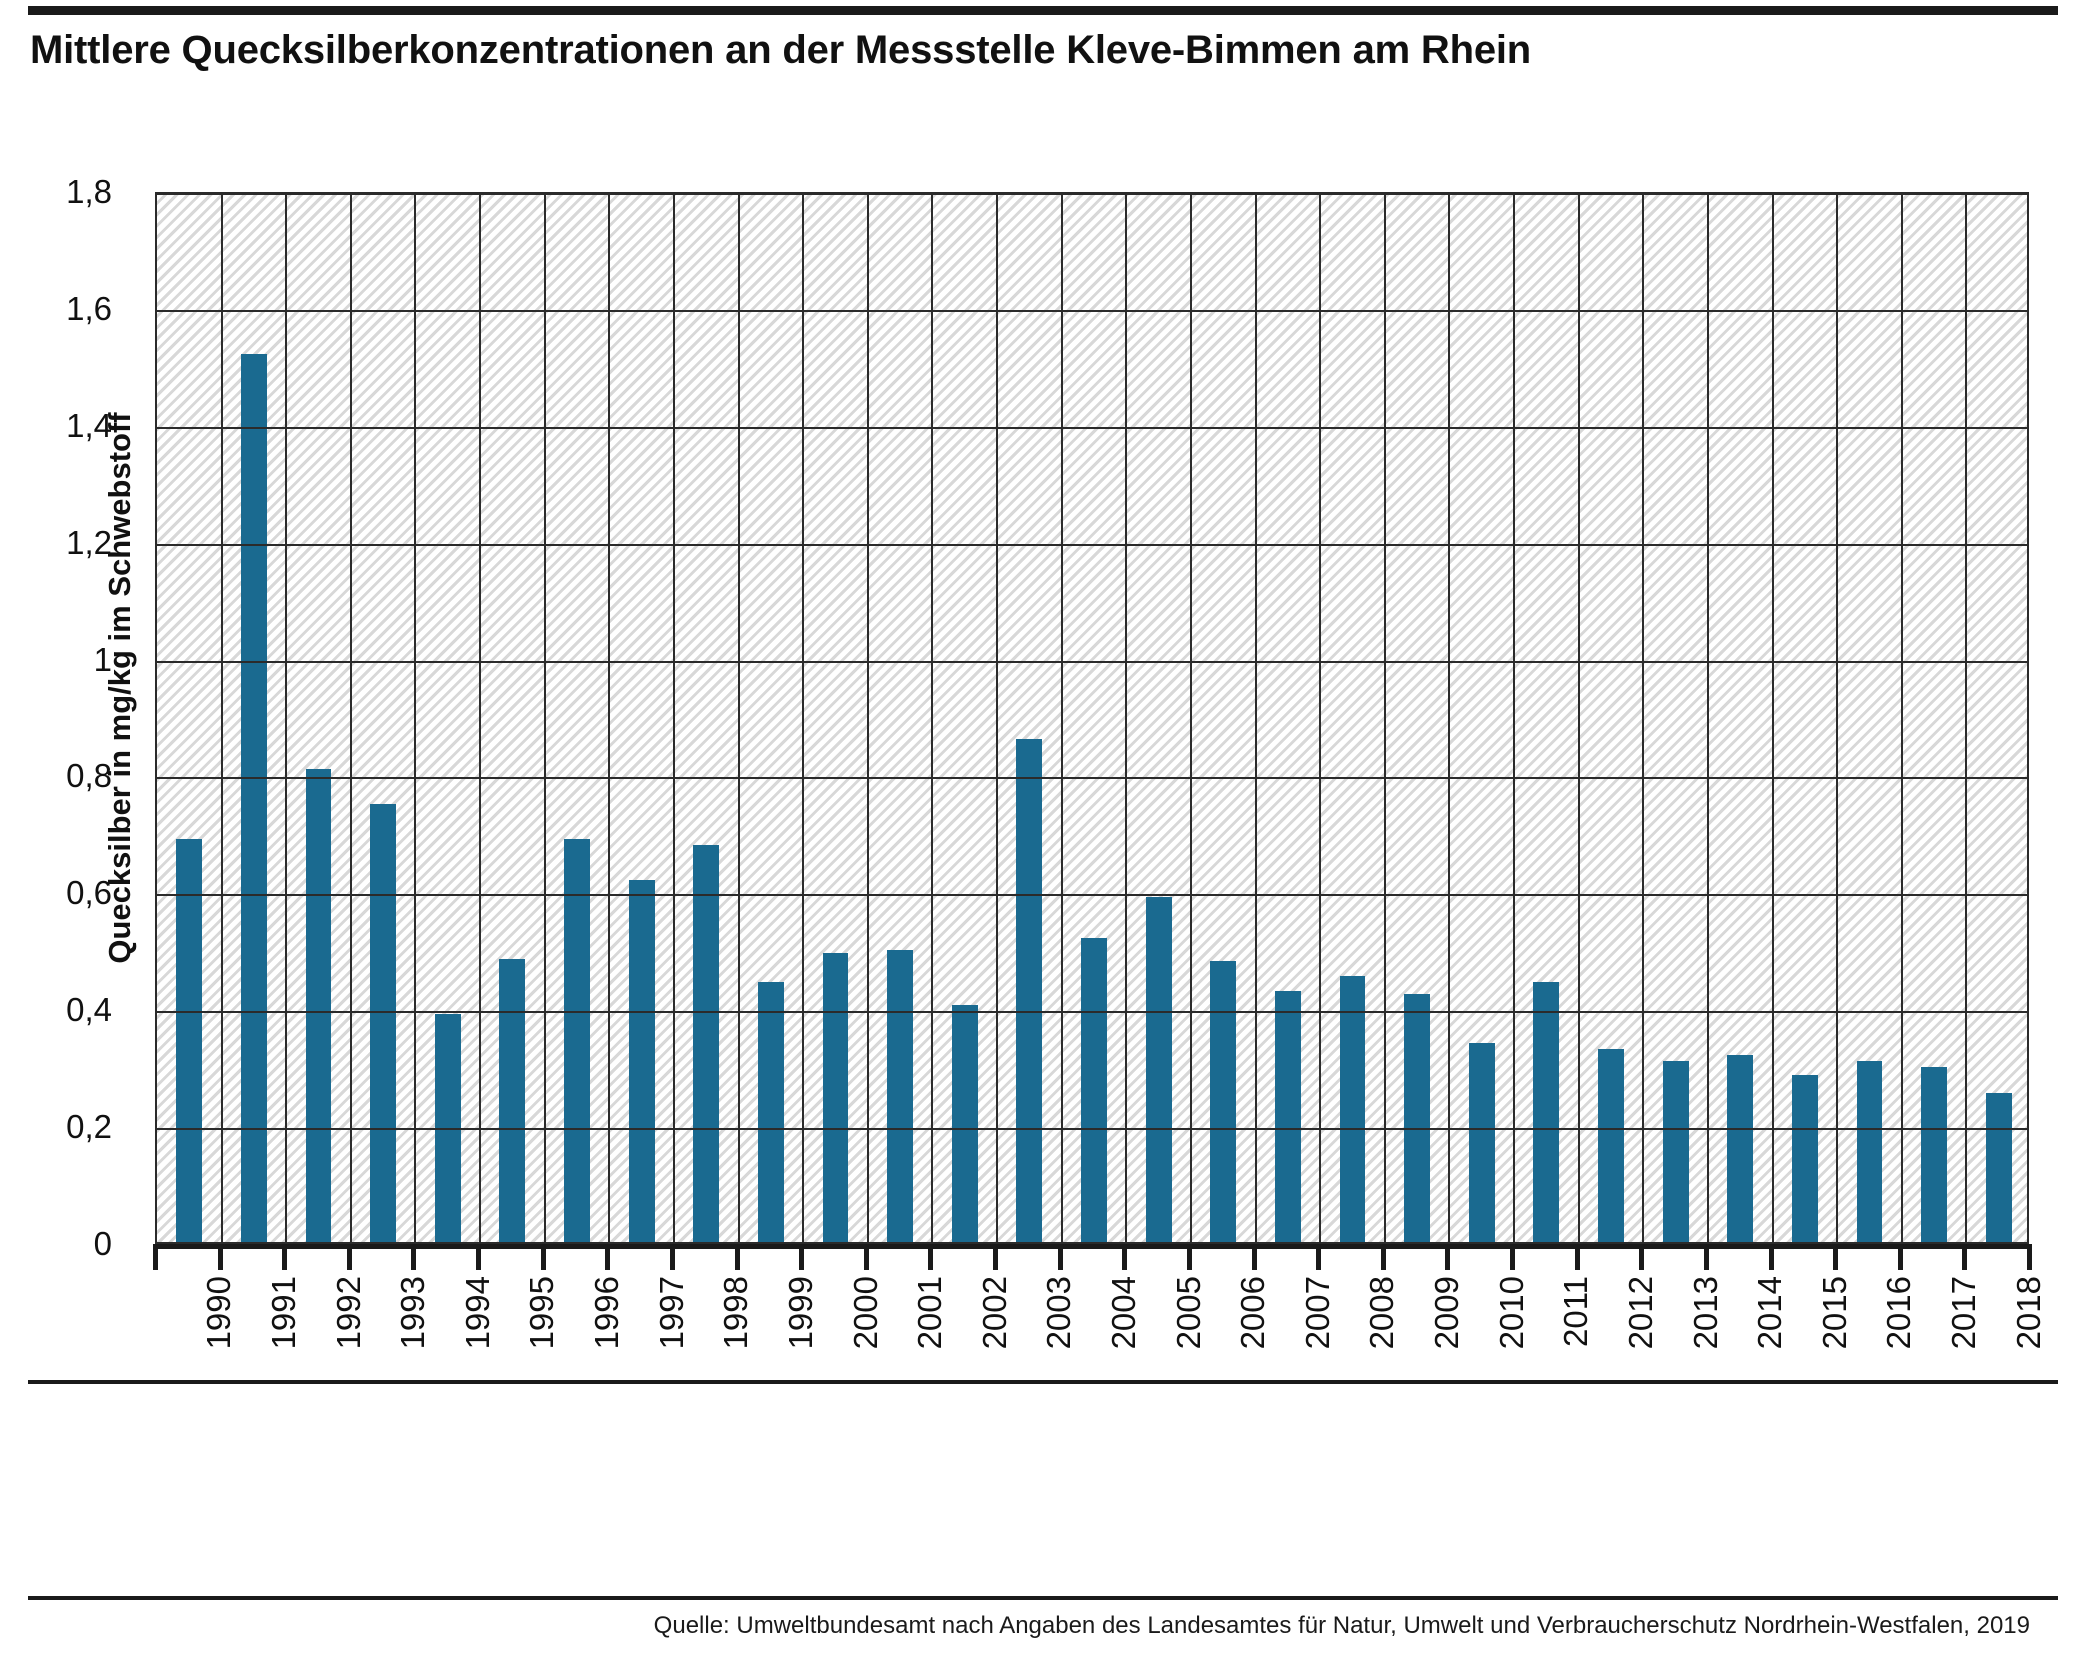 The height and width of the screenshot is (1675, 2086). What do you see at coordinates (865, 1313) in the screenshot?
I see `x-axis-tick-label: 2000` at bounding box center [865, 1313].